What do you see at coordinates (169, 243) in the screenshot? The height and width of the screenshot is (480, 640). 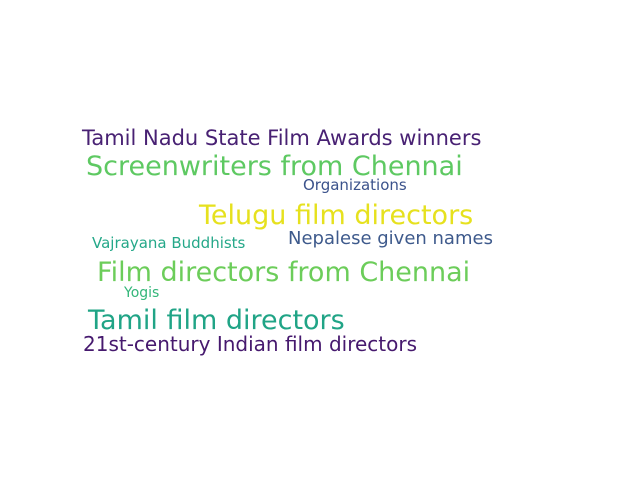 I see `word-vajrayana-buddhists: Vajrayana Buddhists` at bounding box center [169, 243].